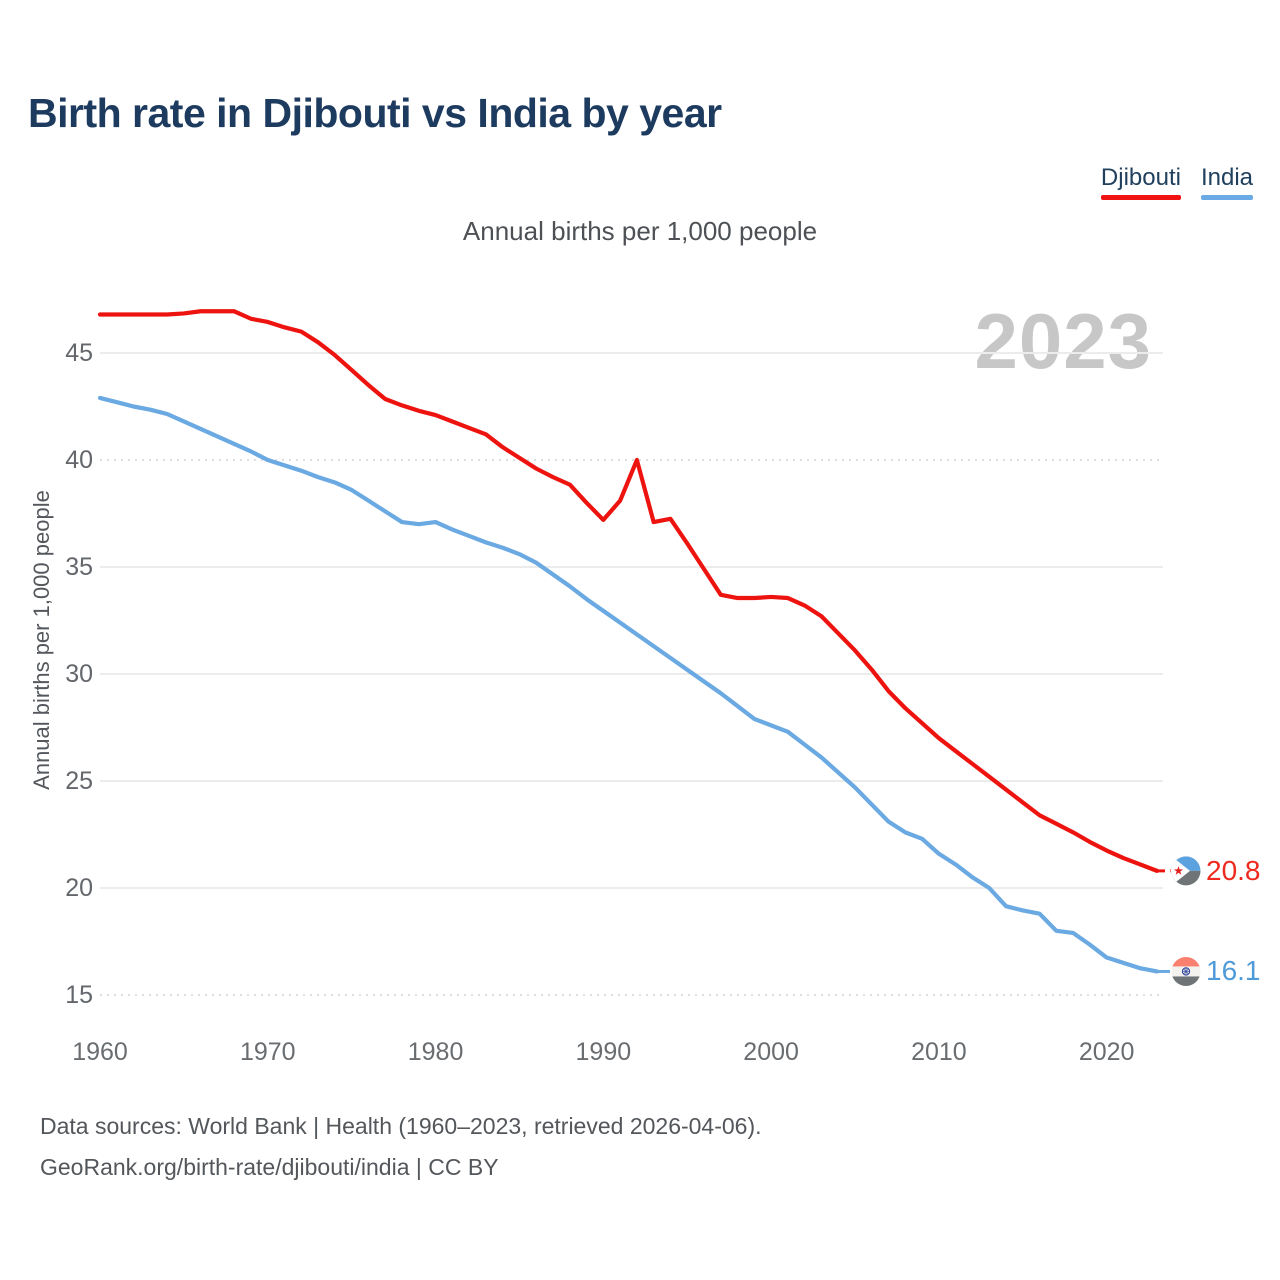  I want to click on legend-item-india: India, so click(1226, 182).